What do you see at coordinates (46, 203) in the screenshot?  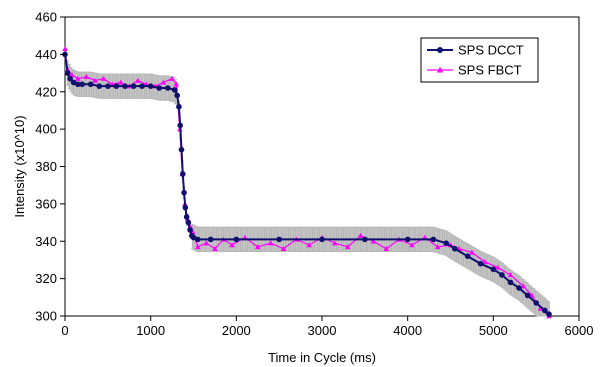 I see `y-tick-label: 360` at bounding box center [46, 203].